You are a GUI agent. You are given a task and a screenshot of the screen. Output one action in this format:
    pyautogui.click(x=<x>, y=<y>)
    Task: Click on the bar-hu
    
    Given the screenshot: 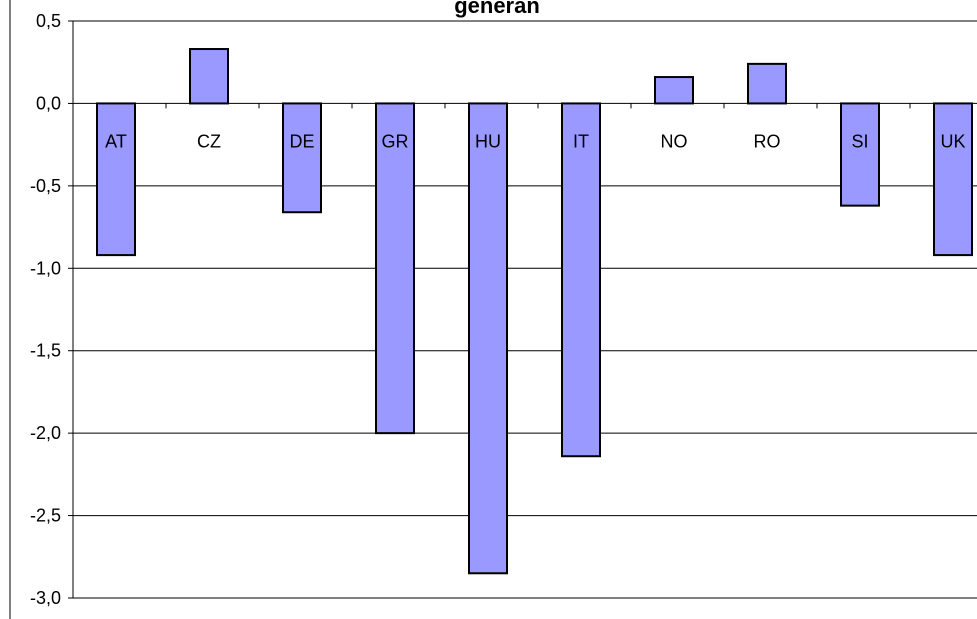 What is the action you would take?
    pyautogui.click(x=488, y=338)
    